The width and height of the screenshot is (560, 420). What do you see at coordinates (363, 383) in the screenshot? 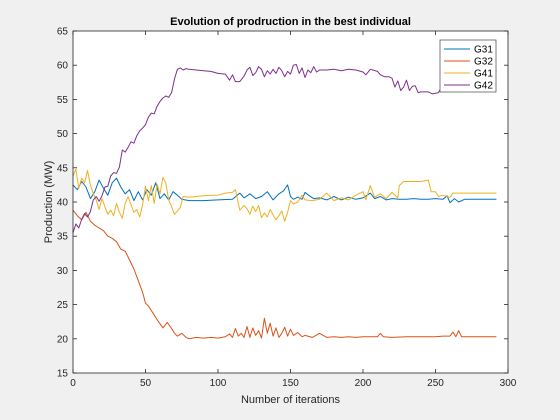
I see `x-tick-label: 200` at bounding box center [363, 383].